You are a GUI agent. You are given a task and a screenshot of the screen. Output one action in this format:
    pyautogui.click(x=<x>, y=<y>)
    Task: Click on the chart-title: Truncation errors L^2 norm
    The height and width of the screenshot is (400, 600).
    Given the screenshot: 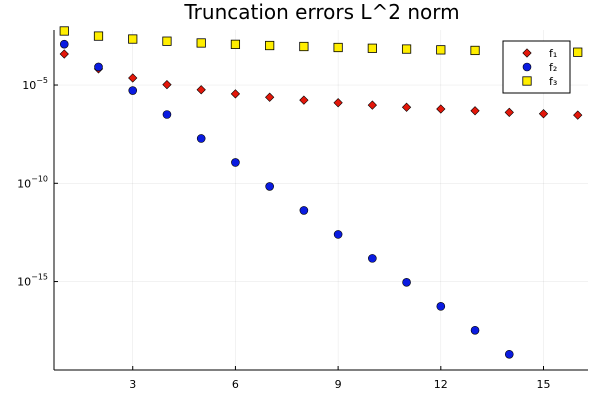 What is the action you would take?
    pyautogui.click(x=321, y=12)
    